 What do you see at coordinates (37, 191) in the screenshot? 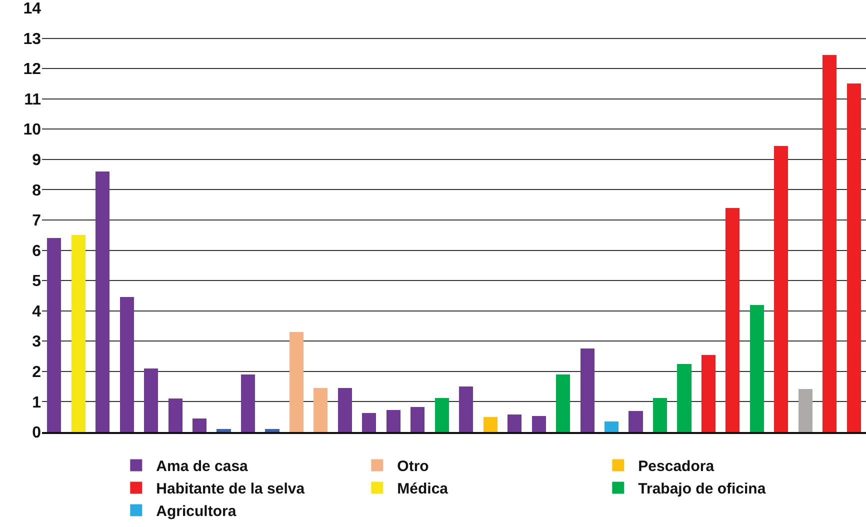
I see `y-tick-label: 8` at bounding box center [37, 191].